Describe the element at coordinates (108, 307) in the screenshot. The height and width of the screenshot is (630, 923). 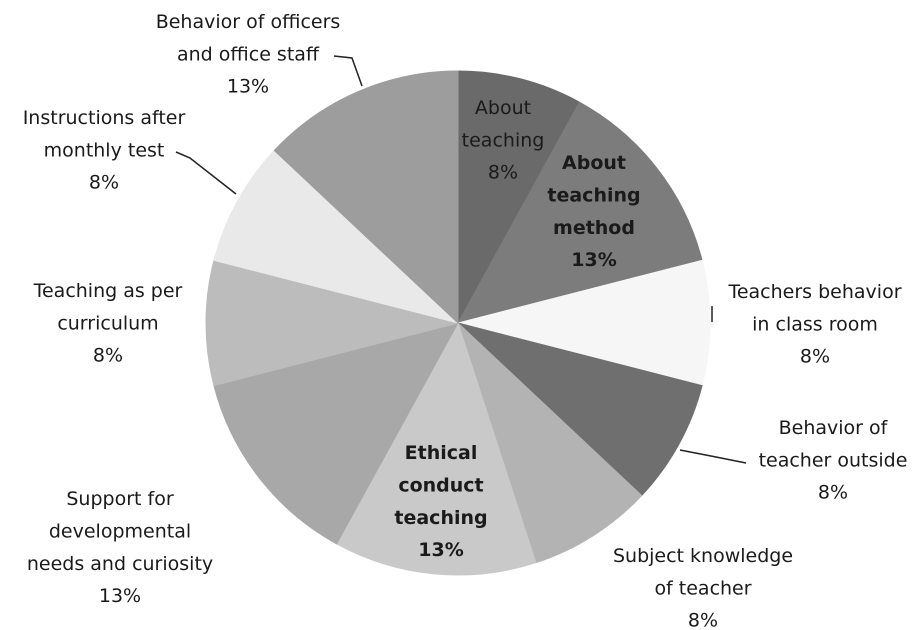
I see `slice-label: Teaching as per curriculum` at that location.